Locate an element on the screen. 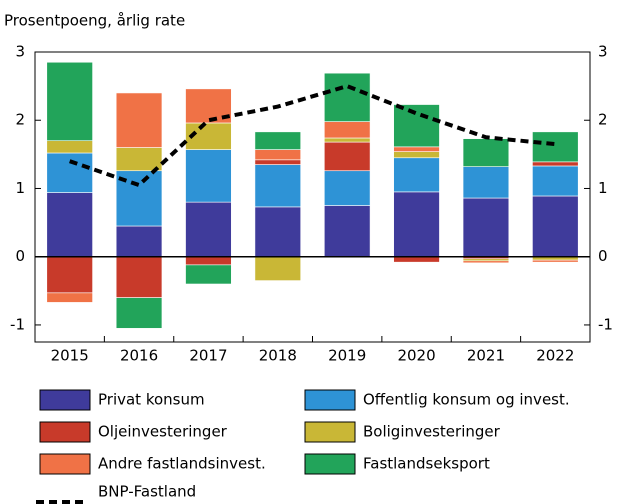 This screenshot has height=504, width=619. y-tick-label: 0 is located at coordinates (20, 256).